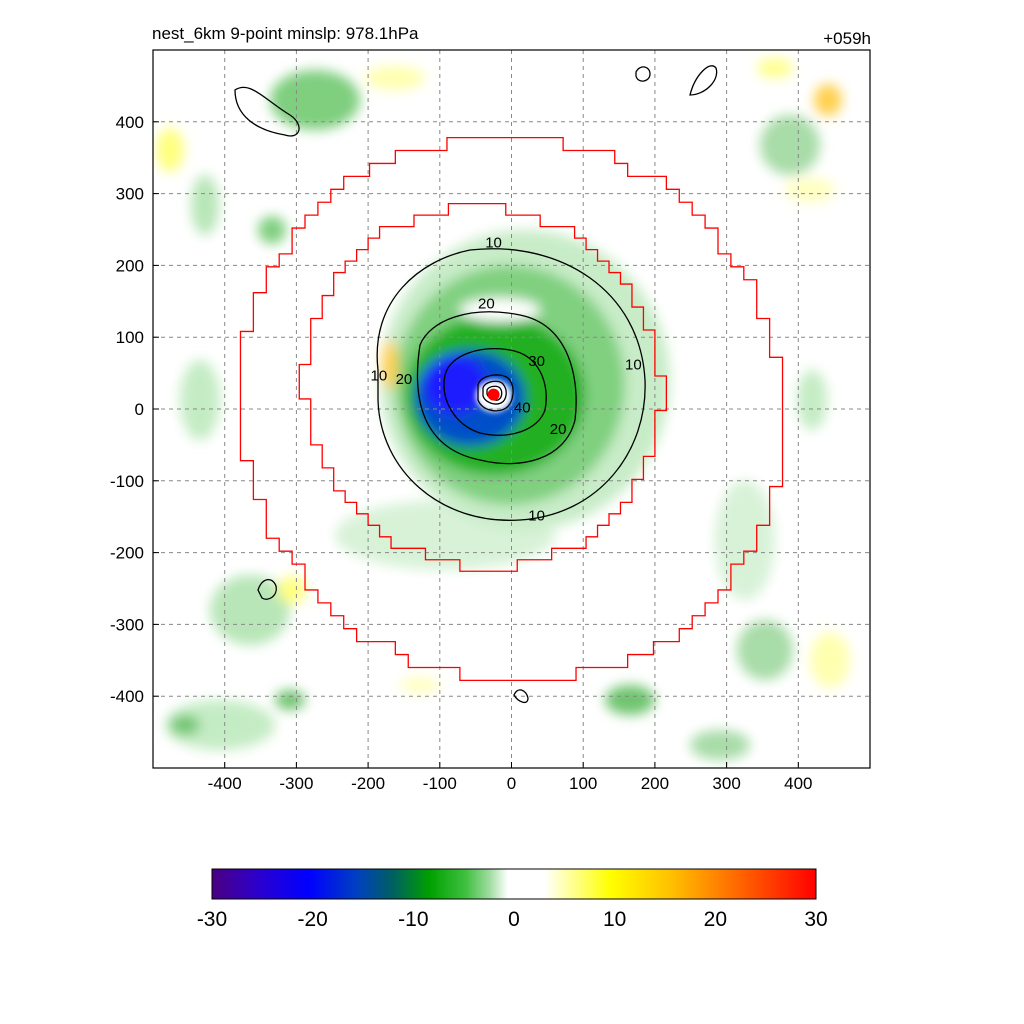  Describe the element at coordinates (413, 919) in the screenshot. I see `colorbar-tick-label: -10` at that location.